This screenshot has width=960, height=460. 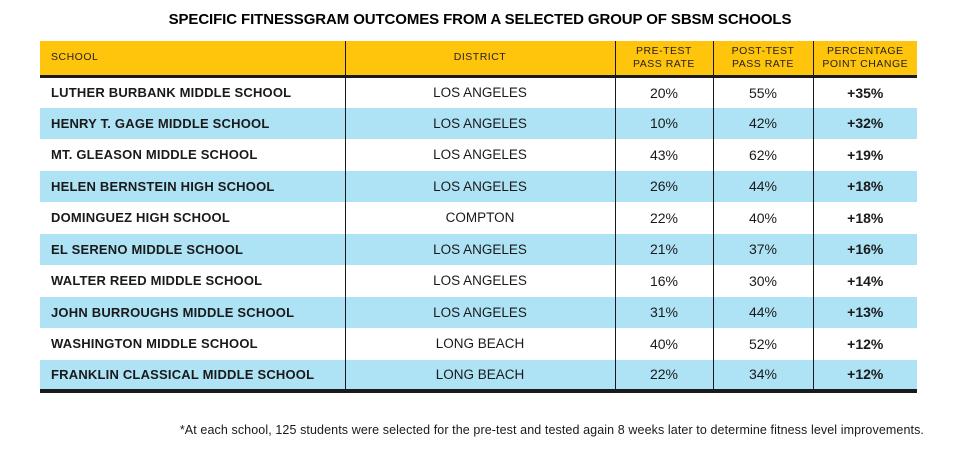 I want to click on cell-school-name: JOHN BURROUGHS MIDDLE SCHOOL, so click(x=173, y=312).